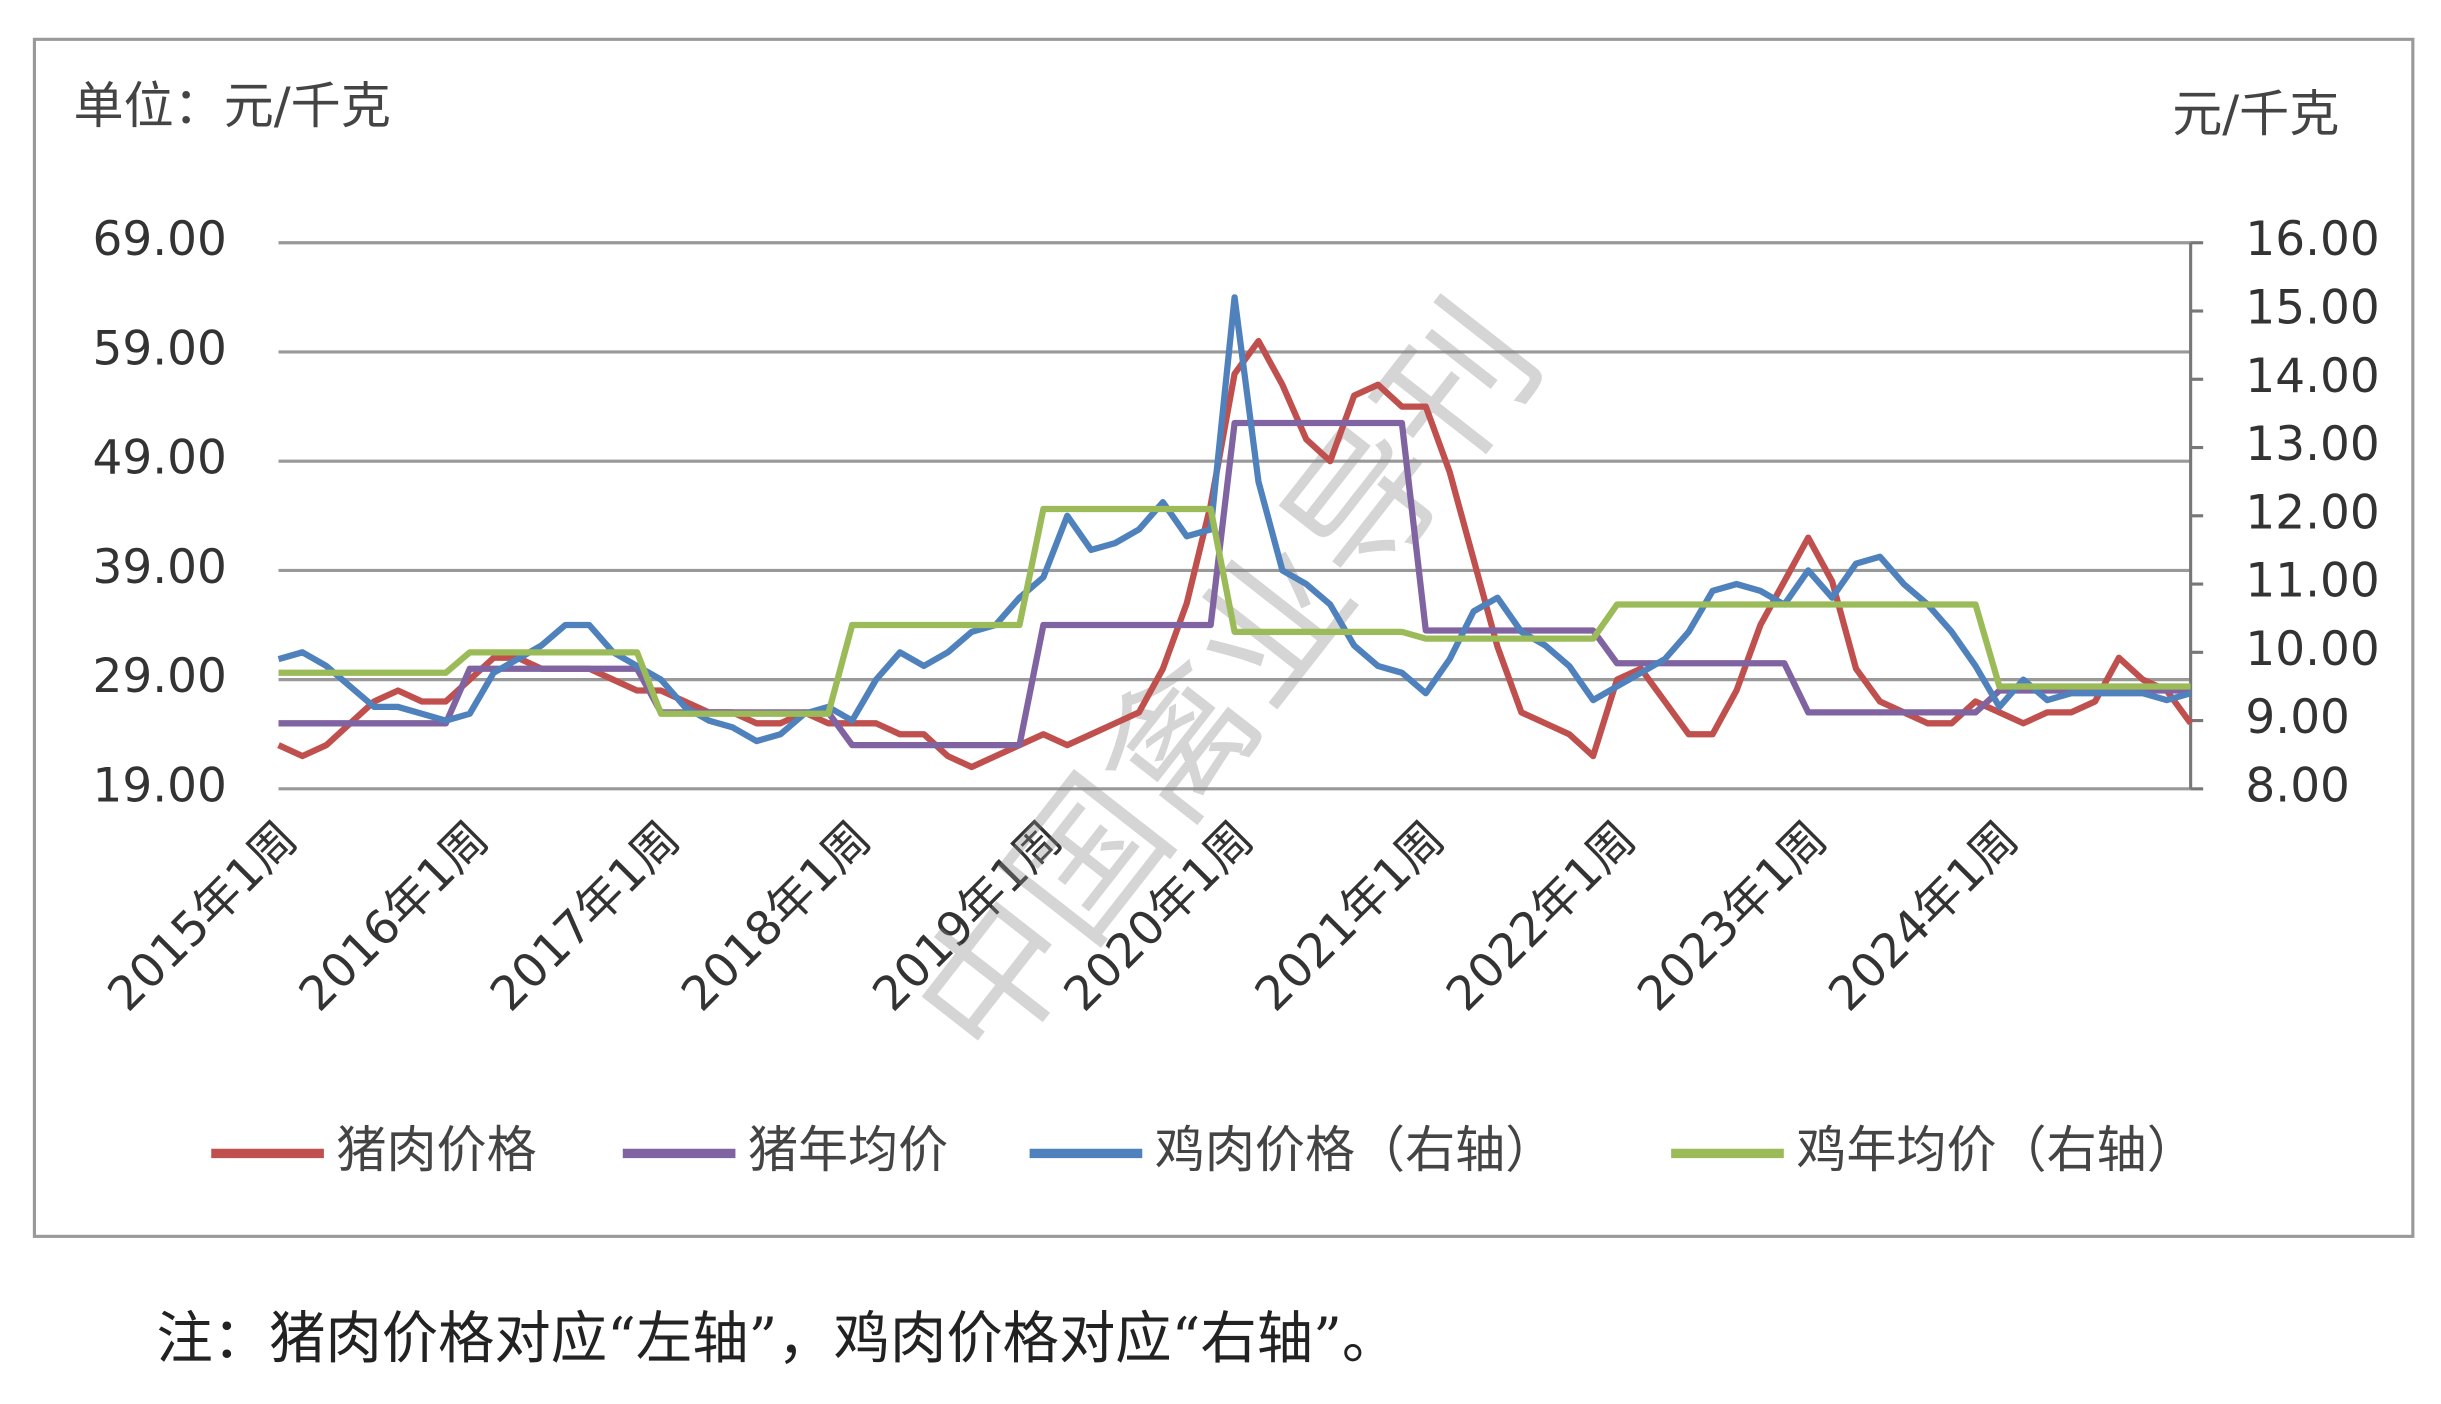 The width and height of the screenshot is (2441, 1404). I want to click on y2-tick-label: 13.00, so click(2312, 444).